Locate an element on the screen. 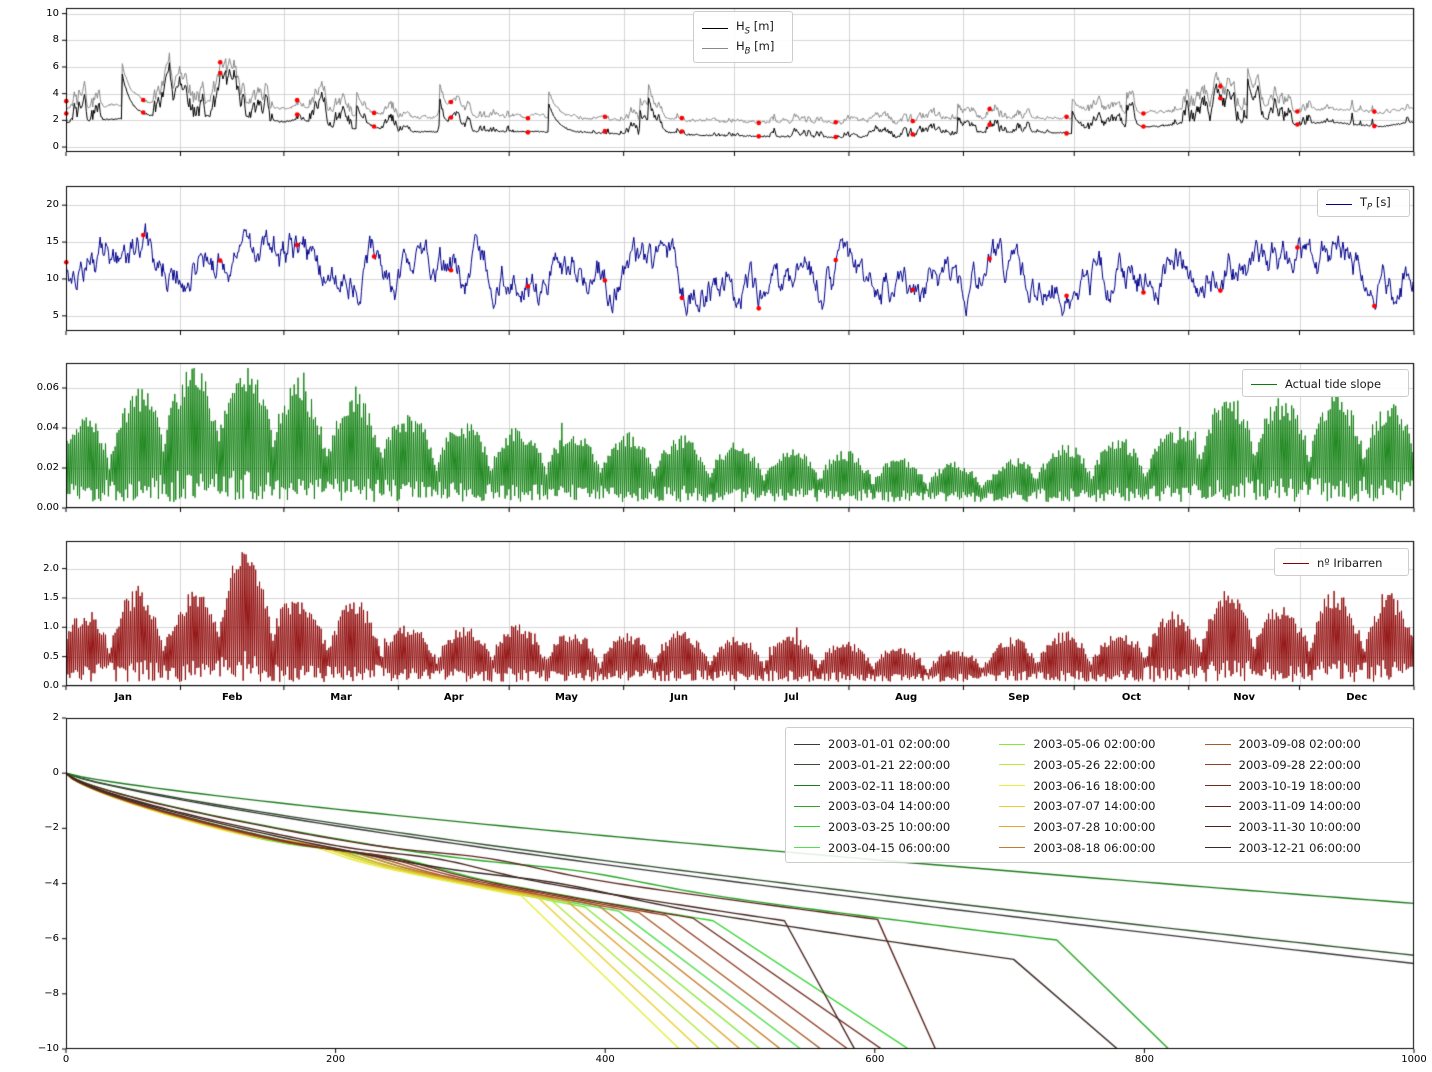  legend-entry-profiles-2: 2003-02-11 18:00:00 is located at coordinates (872, 785).